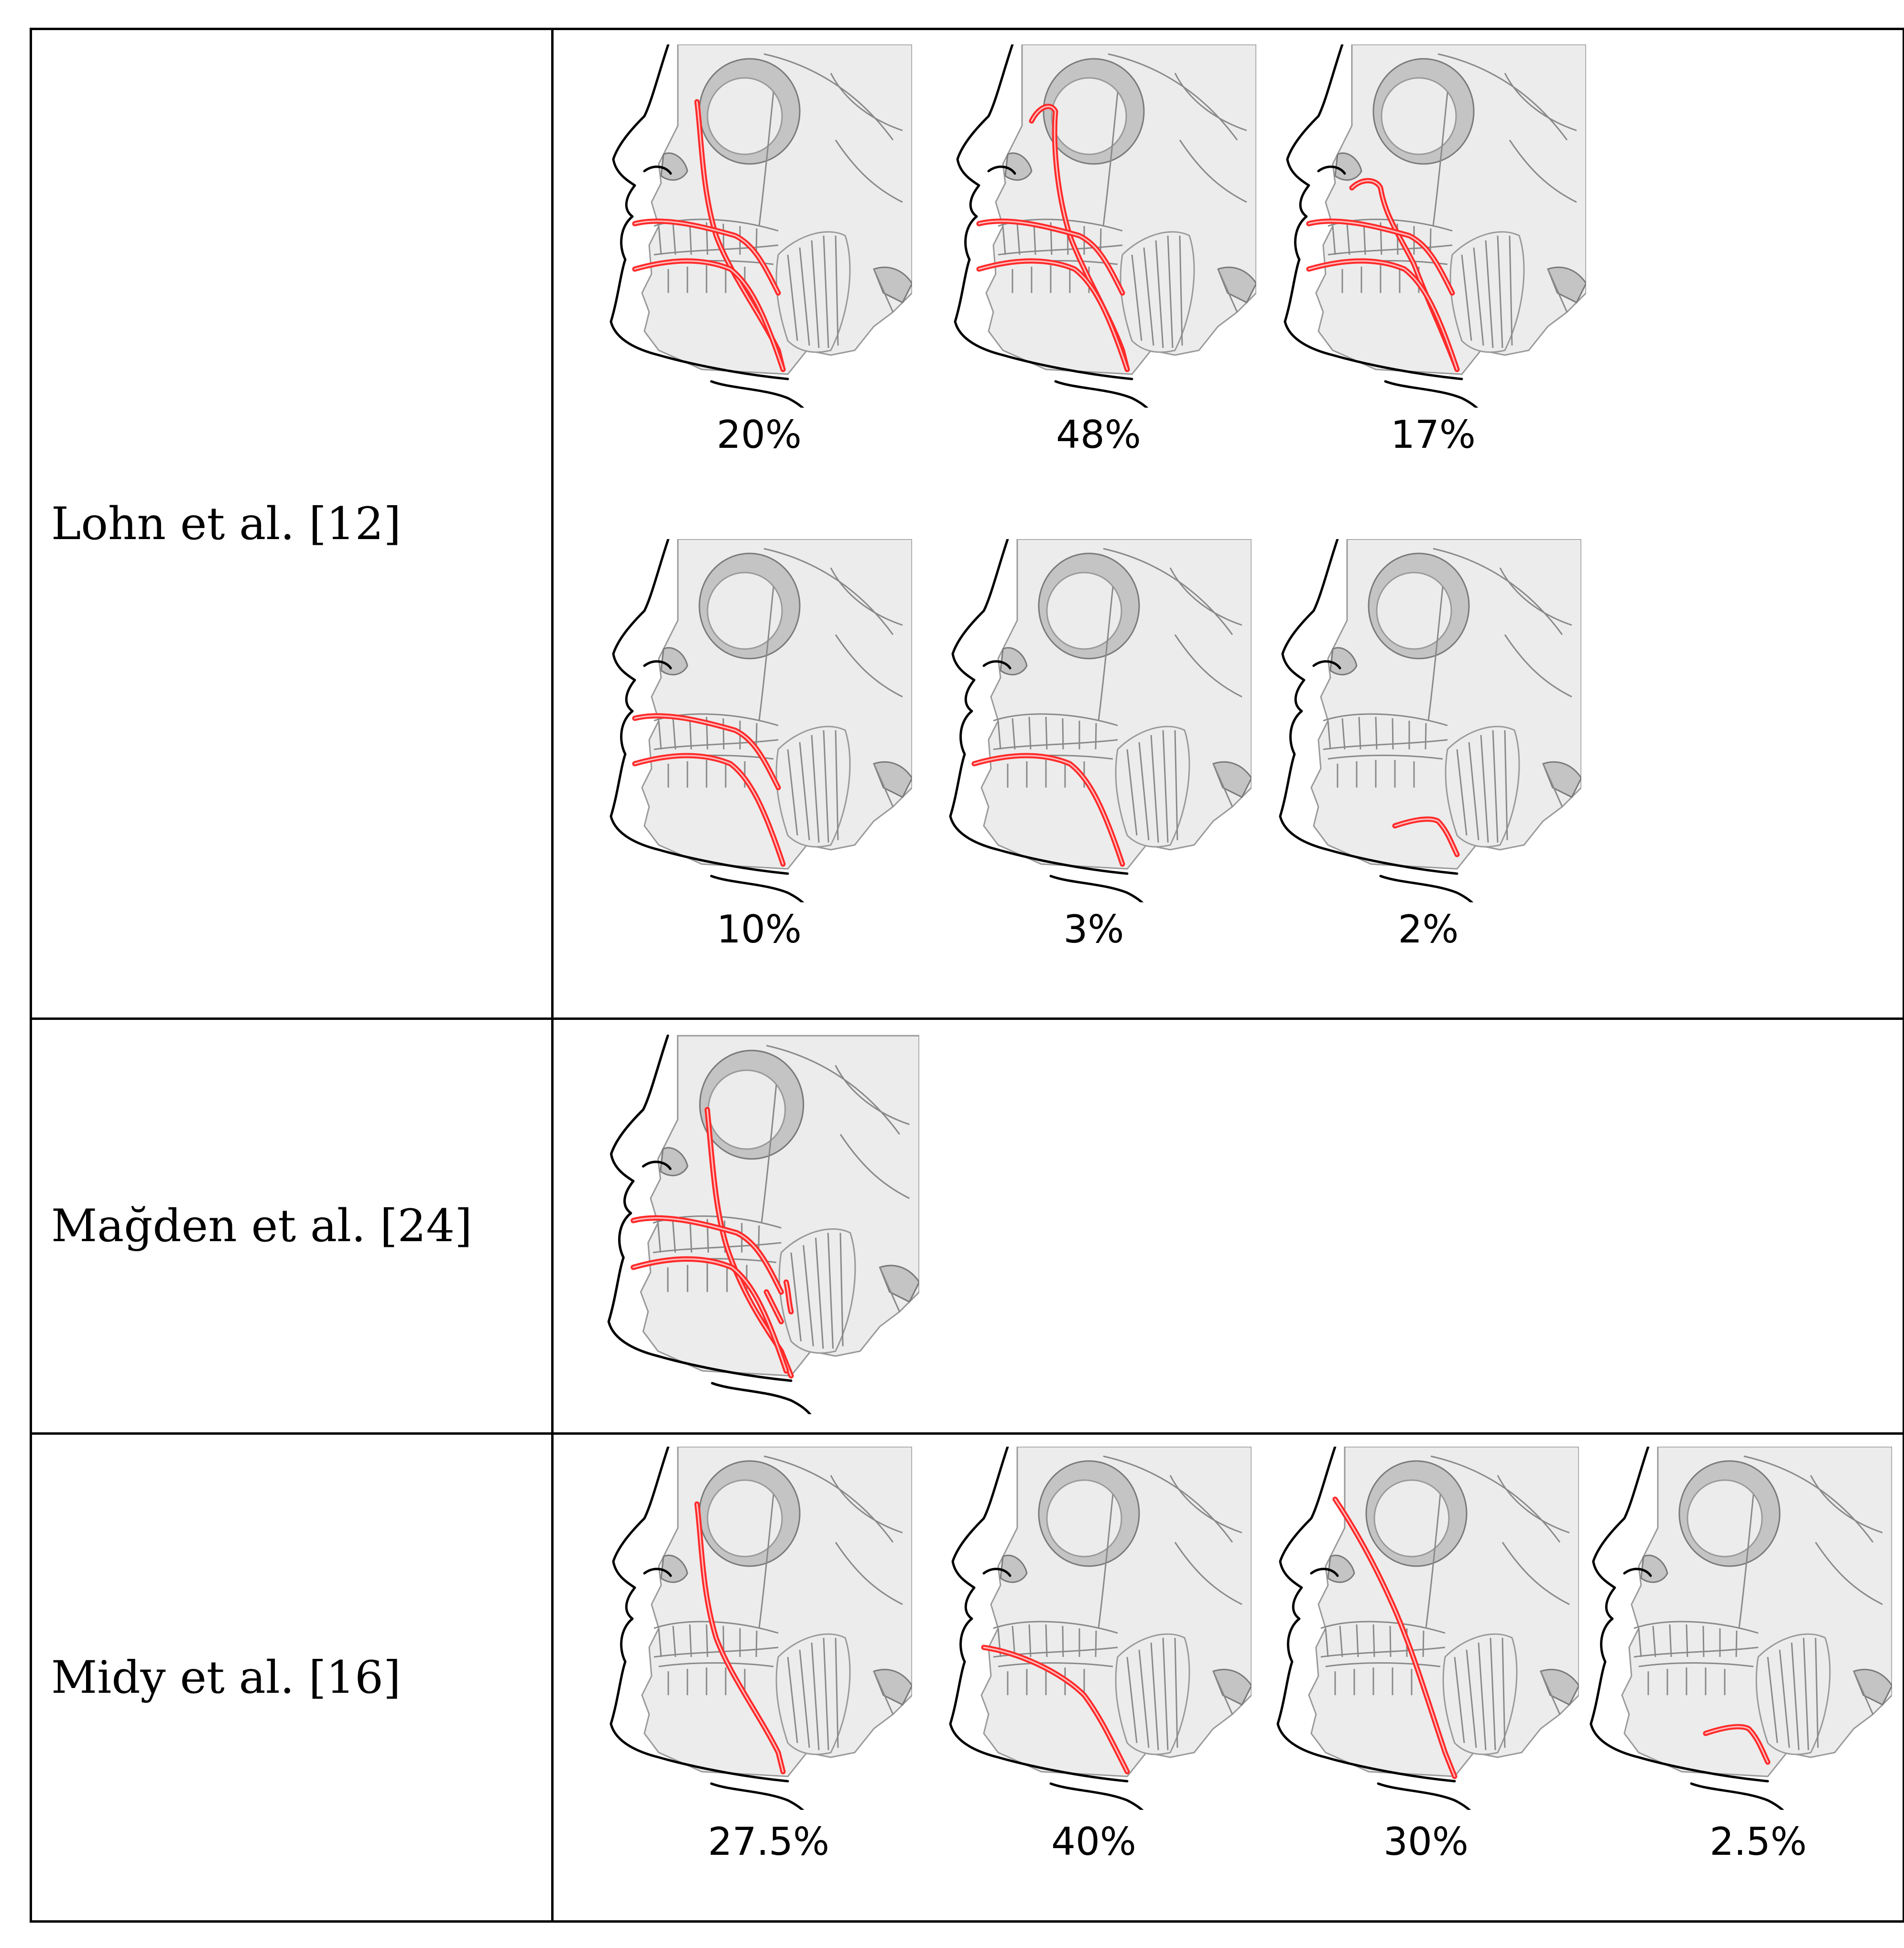  Describe the element at coordinates (1428, 929) in the screenshot. I see `percentage-label: 2%` at that location.